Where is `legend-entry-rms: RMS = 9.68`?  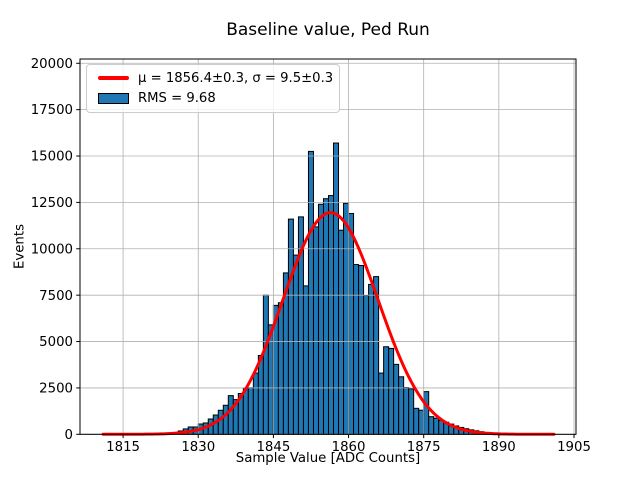
legend-entry-rms: RMS = 9.68 is located at coordinates (213, 99).